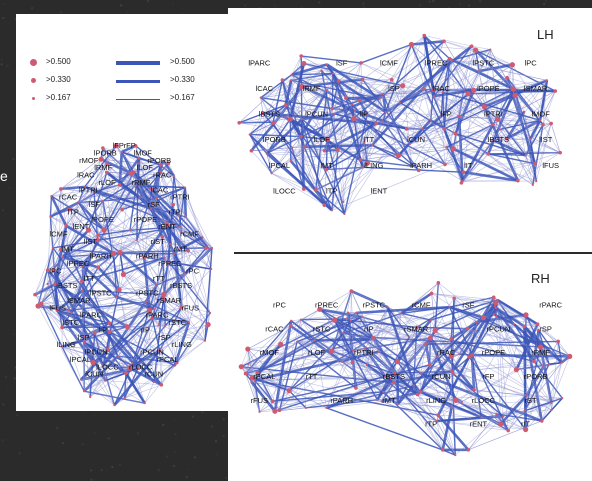 This screenshot has height=481, width=592. I want to click on region-label: rPARH, so click(147, 256).